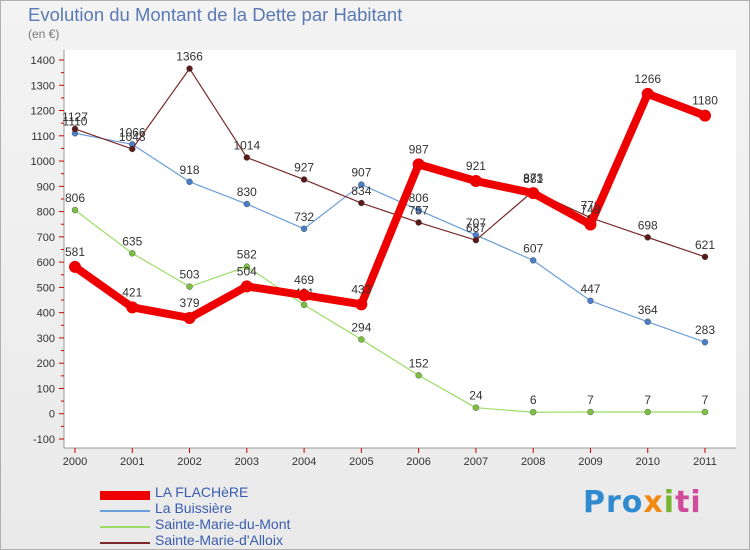 Image resolution: width=750 pixels, height=550 pixels. I want to click on y-tick-label: 1200, so click(43, 112).